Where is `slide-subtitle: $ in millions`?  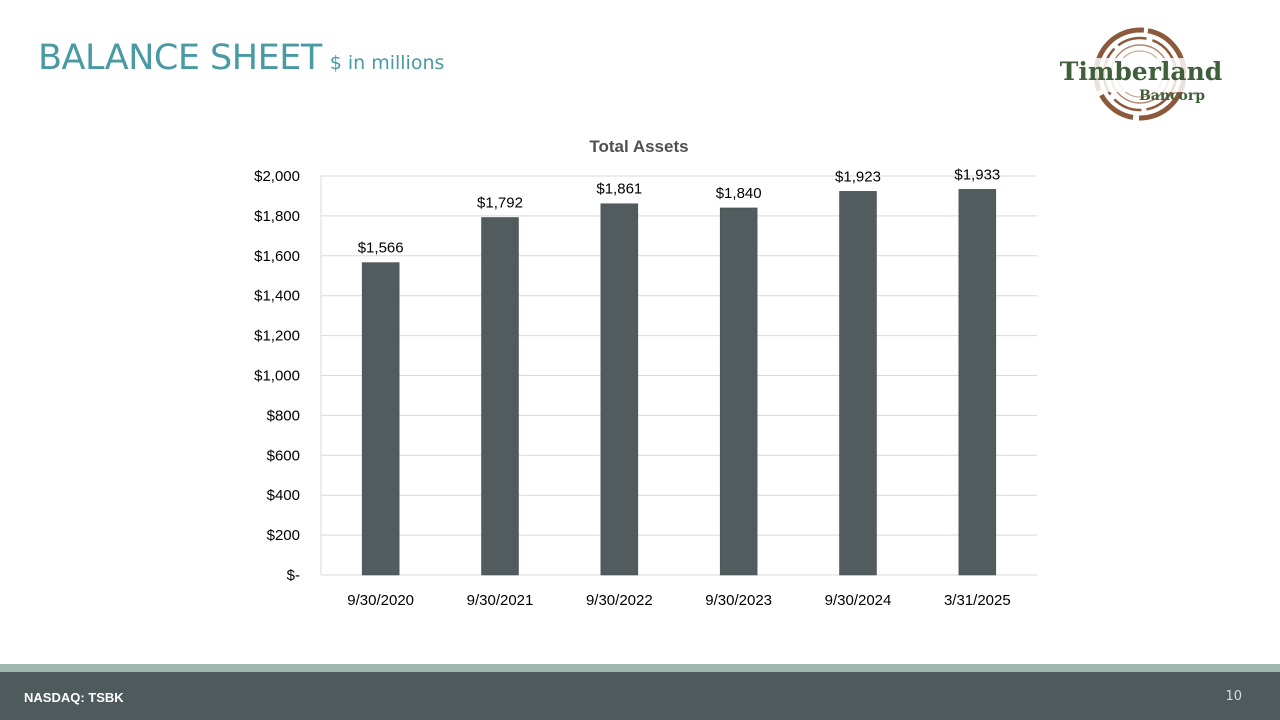
slide-subtitle: $ in millions is located at coordinates (387, 63).